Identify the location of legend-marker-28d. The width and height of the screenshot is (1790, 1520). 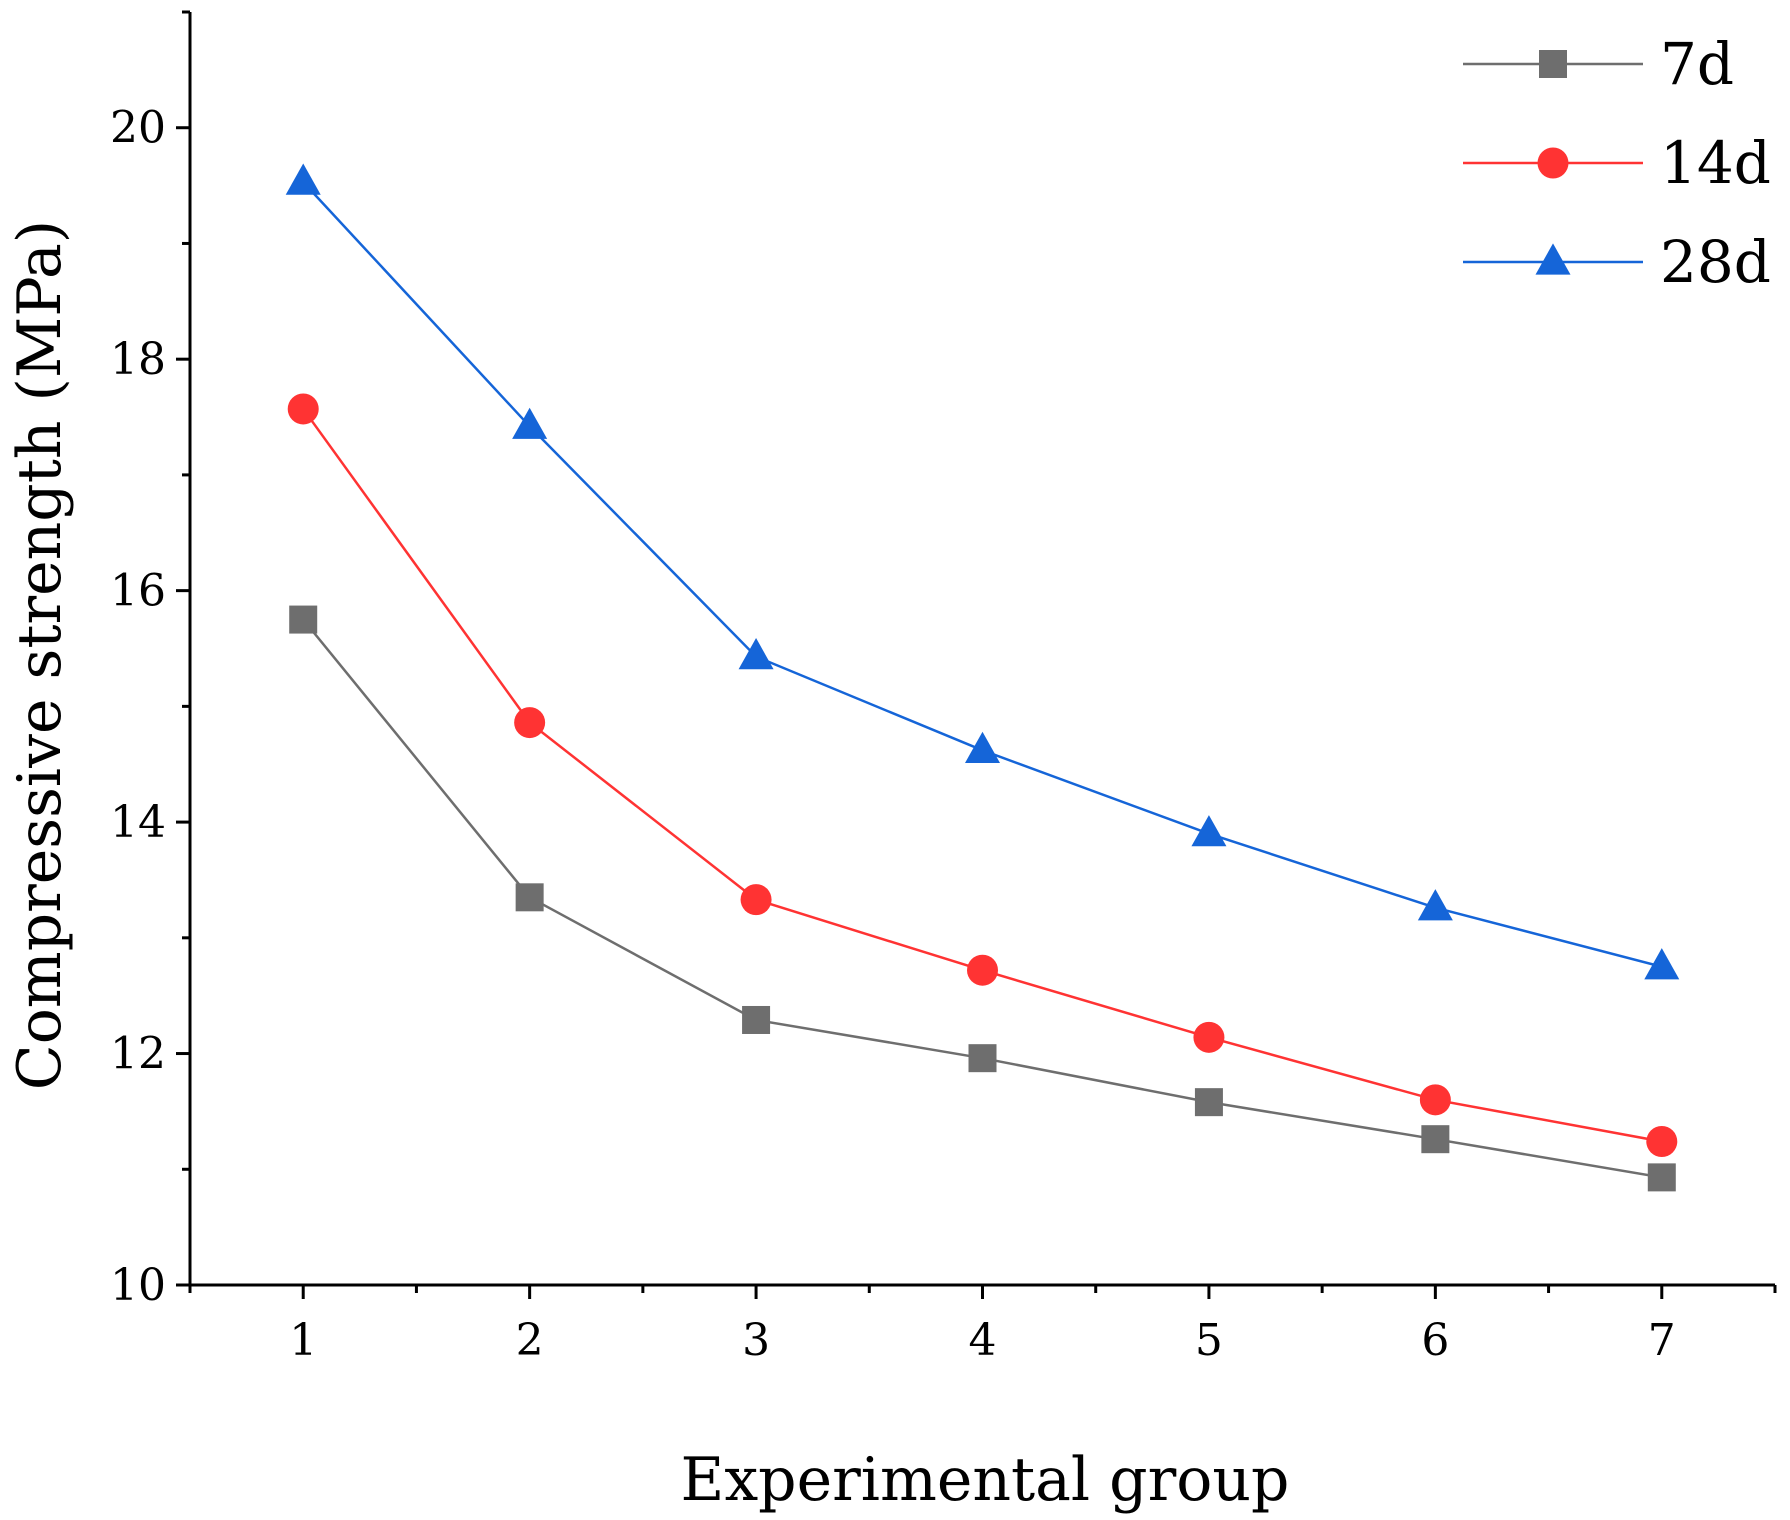
(1553, 259).